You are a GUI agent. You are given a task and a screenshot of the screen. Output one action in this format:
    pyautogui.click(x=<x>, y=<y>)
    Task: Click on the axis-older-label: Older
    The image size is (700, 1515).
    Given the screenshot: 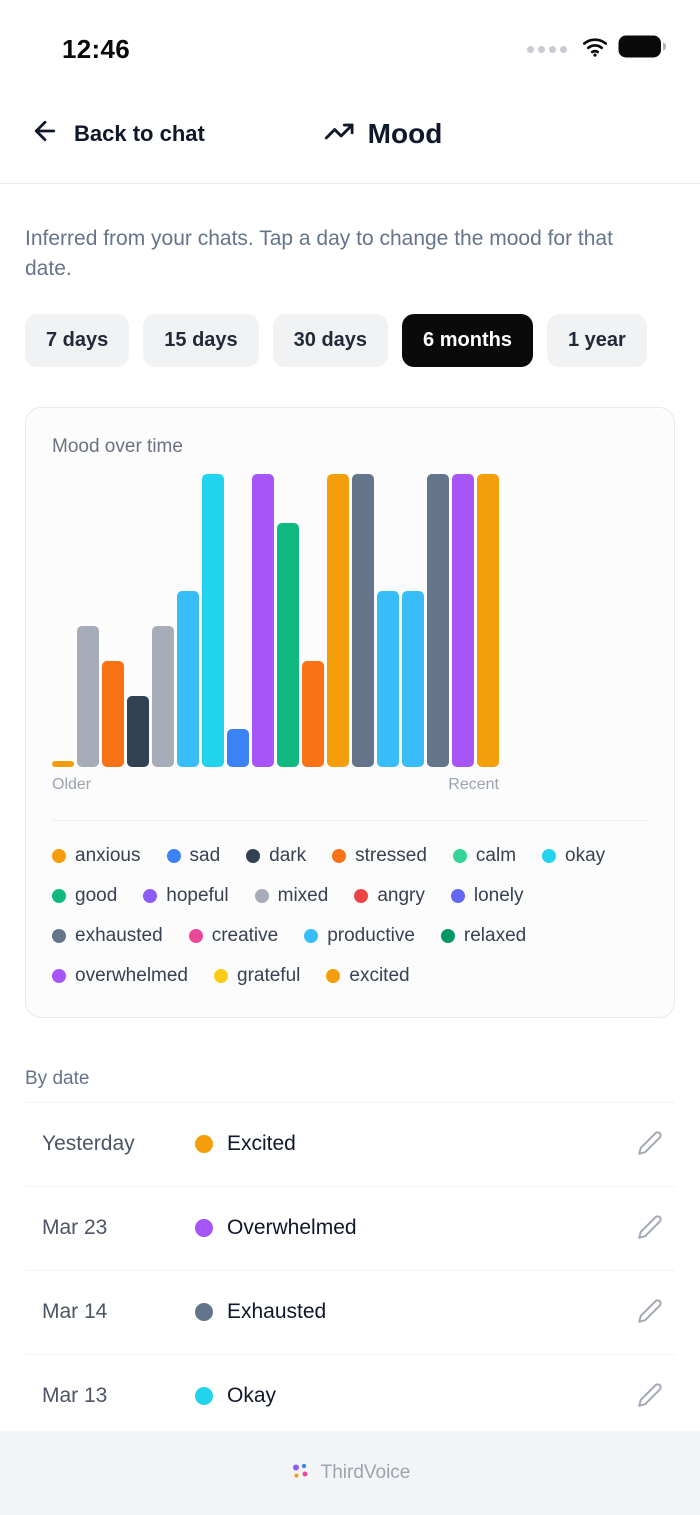 What is the action you would take?
    pyautogui.click(x=72, y=784)
    